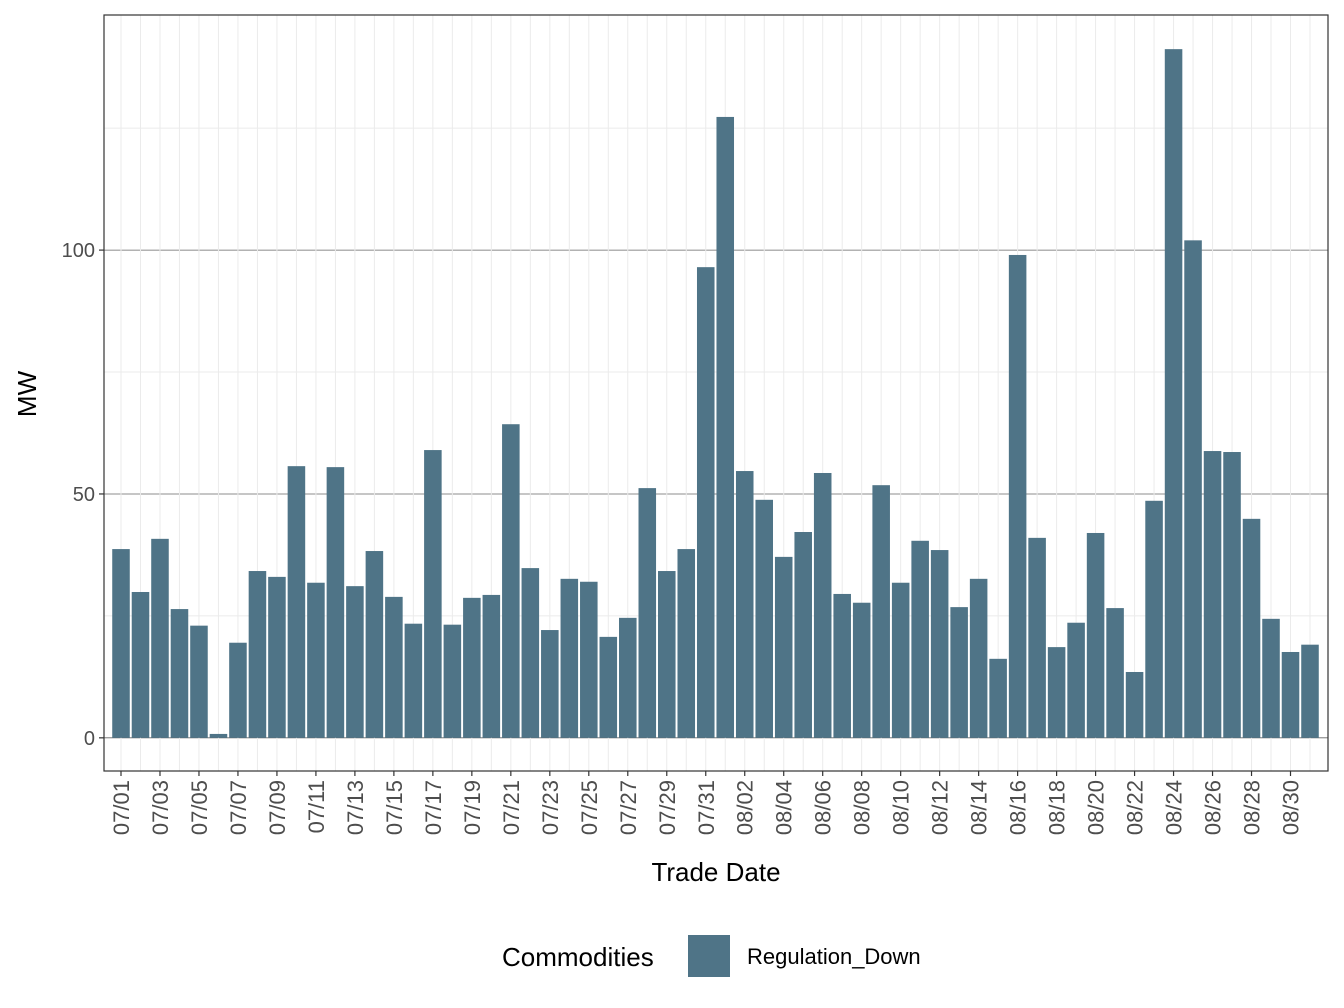  Describe the element at coordinates (589, 807) in the screenshot. I see `x-tick-label: 07/25` at that location.